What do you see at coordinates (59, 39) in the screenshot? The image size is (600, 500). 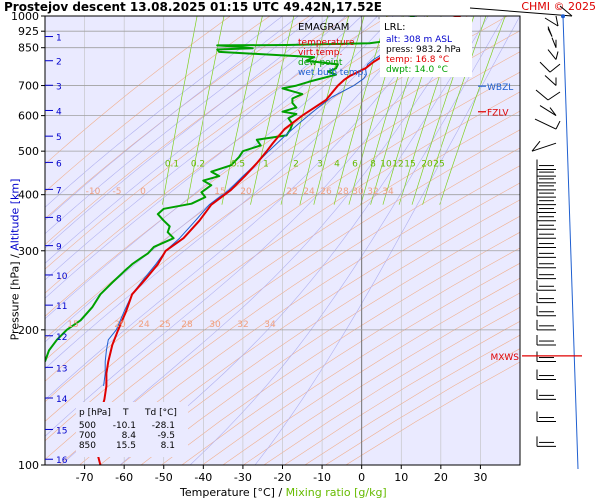 I see `altitude-tick-label: 1` at bounding box center [59, 39].